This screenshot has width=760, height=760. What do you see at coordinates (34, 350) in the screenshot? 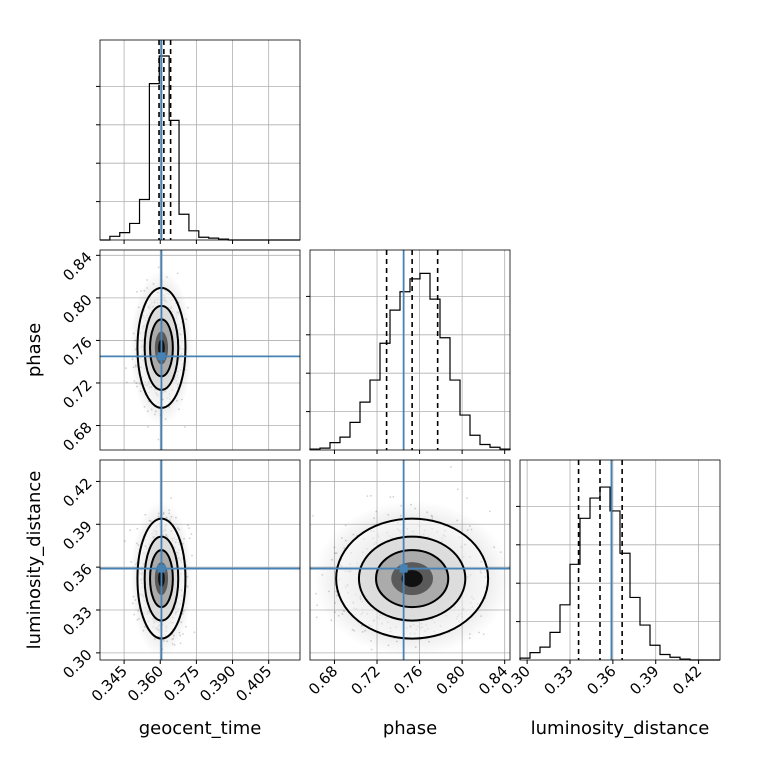
I see `y-axis-label: phase` at bounding box center [34, 350].